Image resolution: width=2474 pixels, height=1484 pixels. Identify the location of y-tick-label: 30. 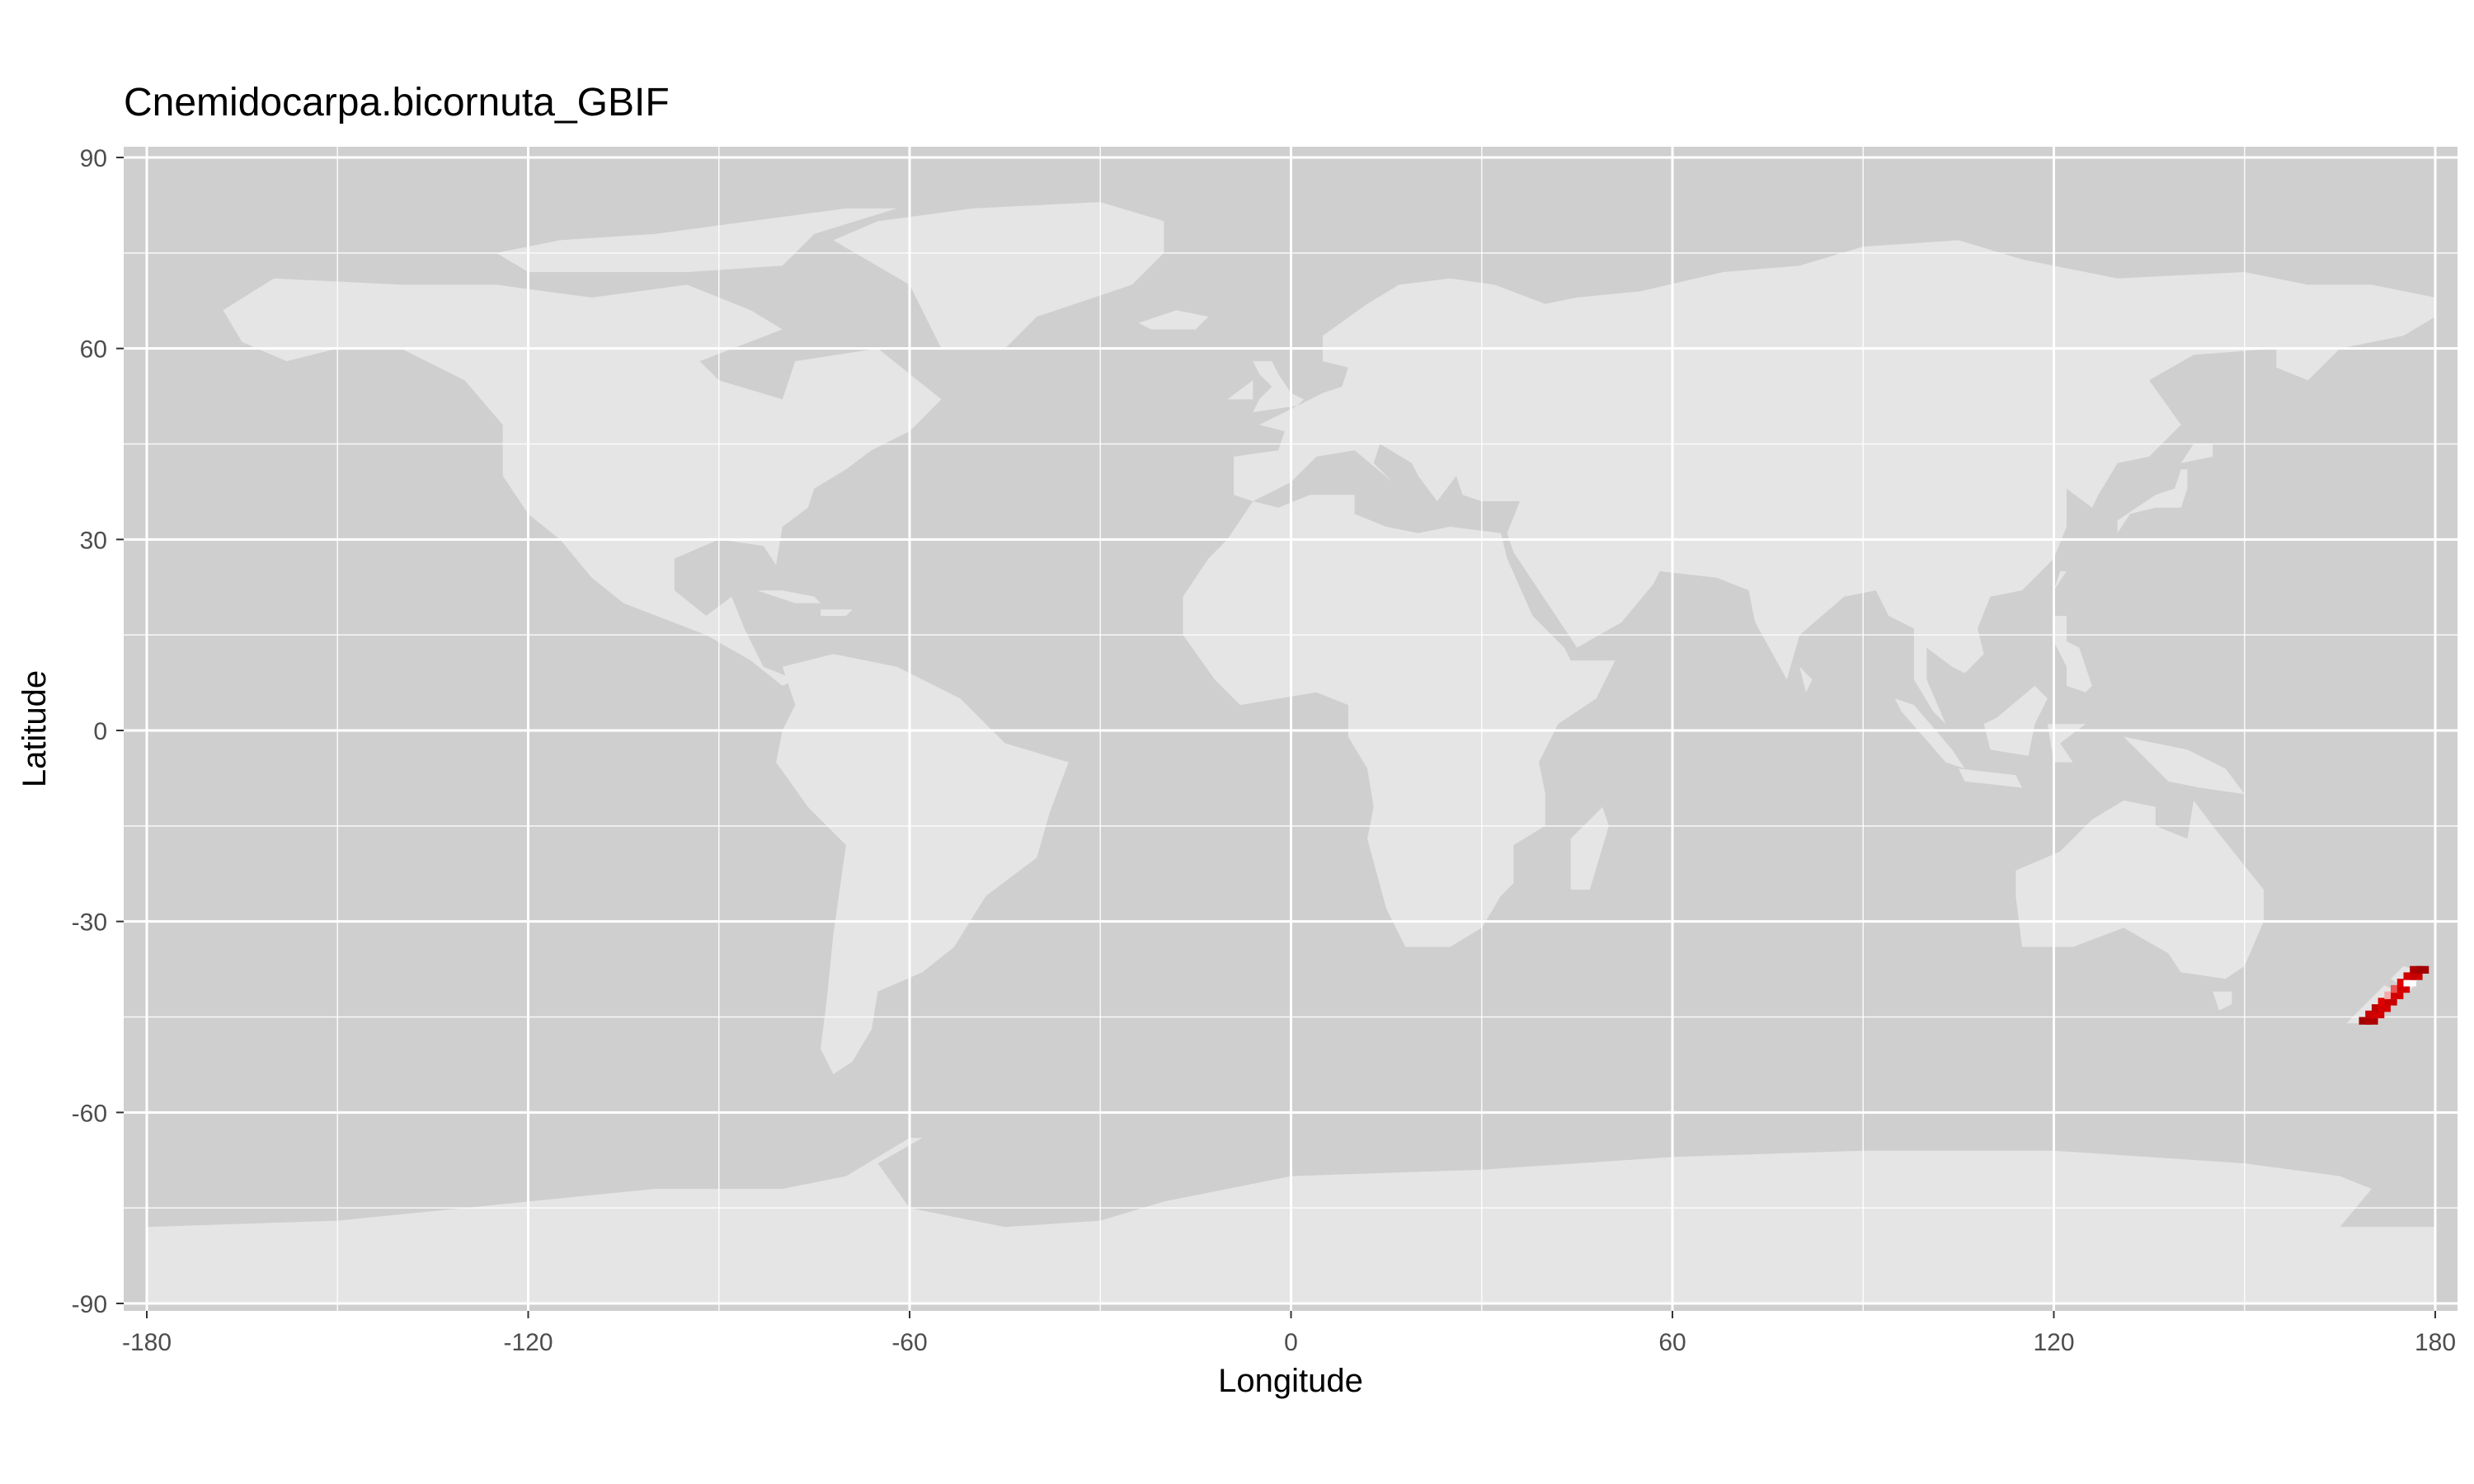
(93, 540).